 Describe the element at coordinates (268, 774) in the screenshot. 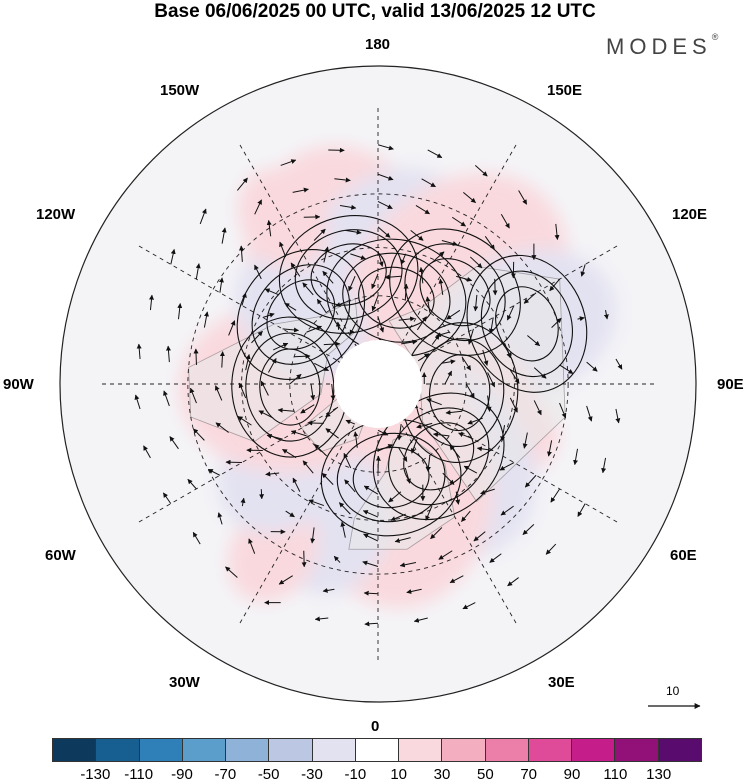

I see `colorbar-tick-label: -50` at that location.